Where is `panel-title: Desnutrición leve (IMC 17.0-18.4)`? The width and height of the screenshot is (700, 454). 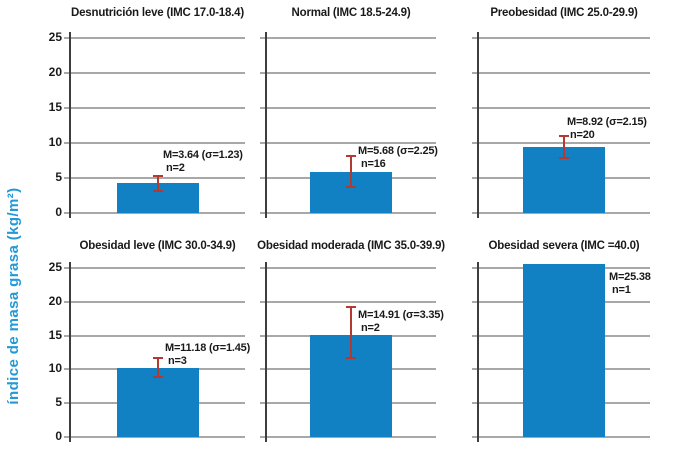
panel-title: Desnutrición leve (IMC 17.0-18.4) is located at coordinates (157, 13).